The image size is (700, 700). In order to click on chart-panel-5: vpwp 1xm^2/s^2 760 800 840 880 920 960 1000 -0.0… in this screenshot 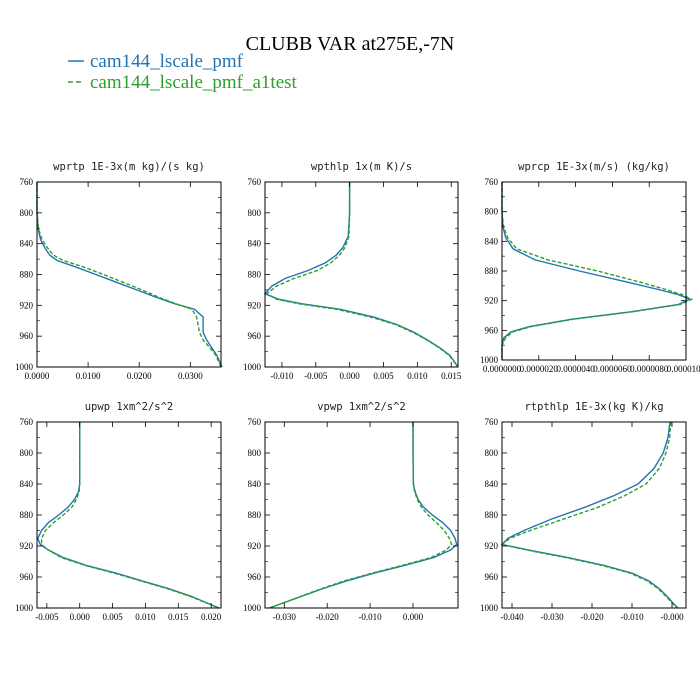, I will do `click(351, 511)`.